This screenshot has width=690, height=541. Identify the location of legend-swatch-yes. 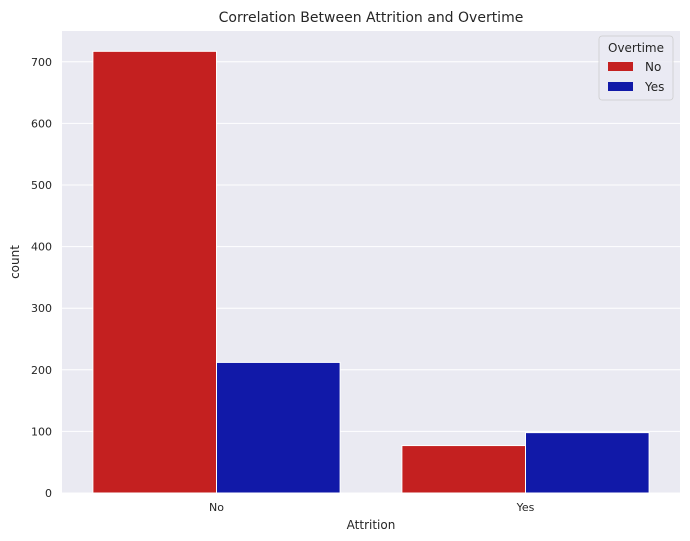
(620, 86).